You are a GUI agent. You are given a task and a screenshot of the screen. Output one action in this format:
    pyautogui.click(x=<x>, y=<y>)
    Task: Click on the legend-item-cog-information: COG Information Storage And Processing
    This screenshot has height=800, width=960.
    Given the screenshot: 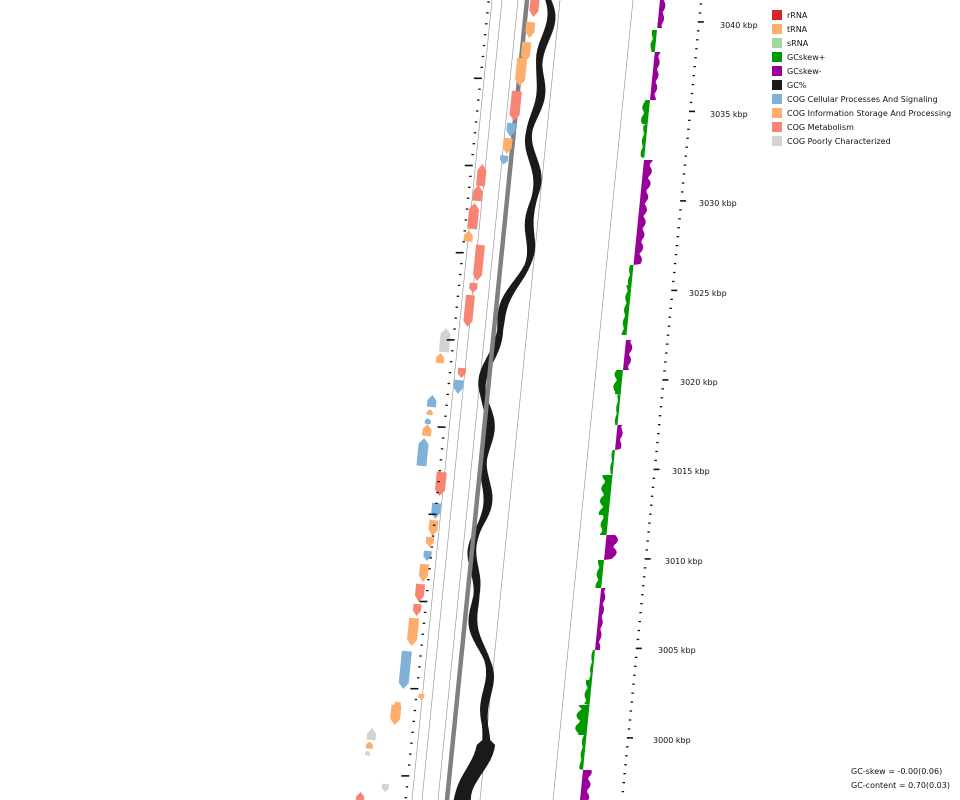 What is the action you would take?
    pyautogui.click(x=861, y=113)
    